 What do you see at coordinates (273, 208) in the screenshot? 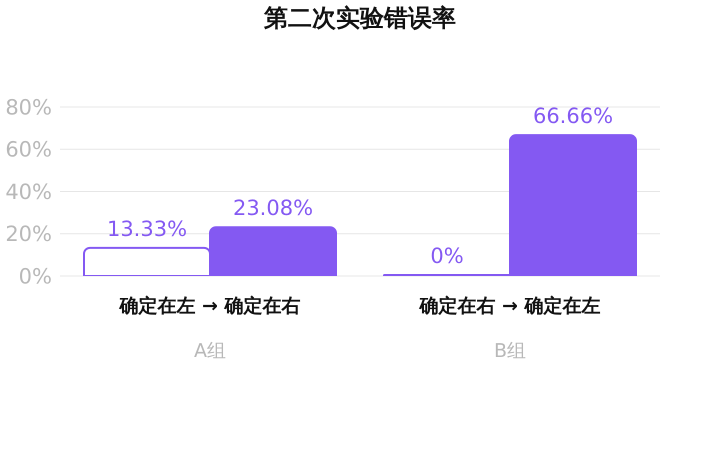
I see `data-label: 23.08%` at bounding box center [273, 208].